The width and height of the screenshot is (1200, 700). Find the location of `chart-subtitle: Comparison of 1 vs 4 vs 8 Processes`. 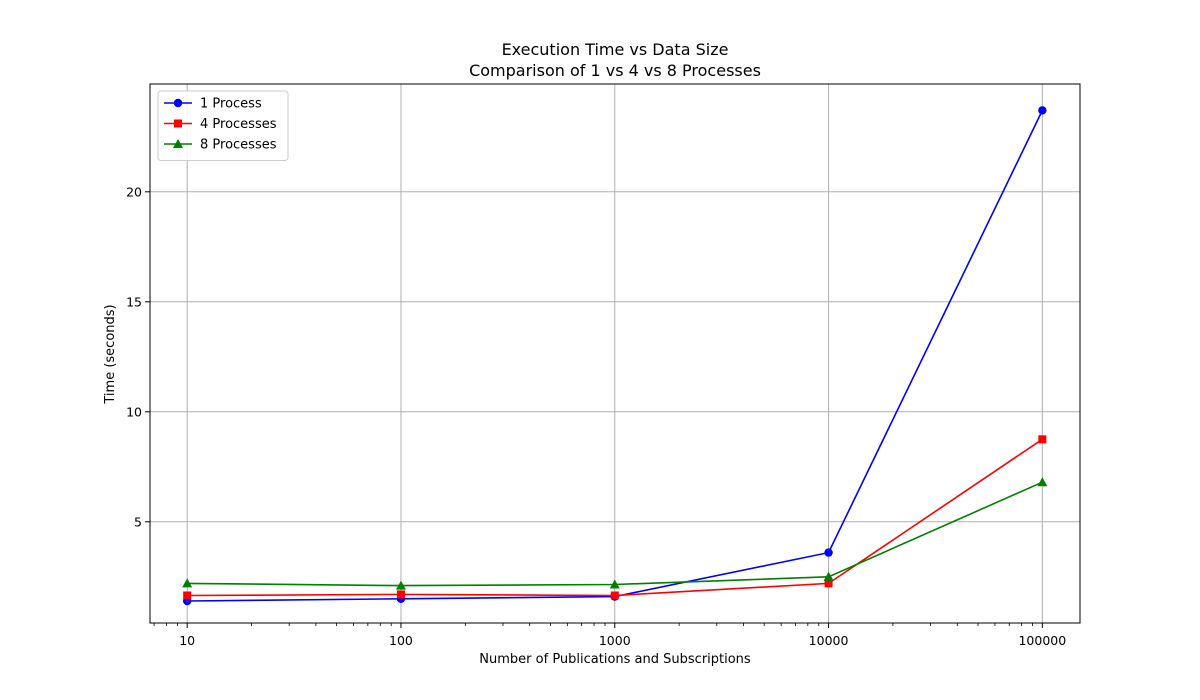

chart-subtitle: Comparison of 1 vs 4 vs 8 Processes is located at coordinates (615, 70).